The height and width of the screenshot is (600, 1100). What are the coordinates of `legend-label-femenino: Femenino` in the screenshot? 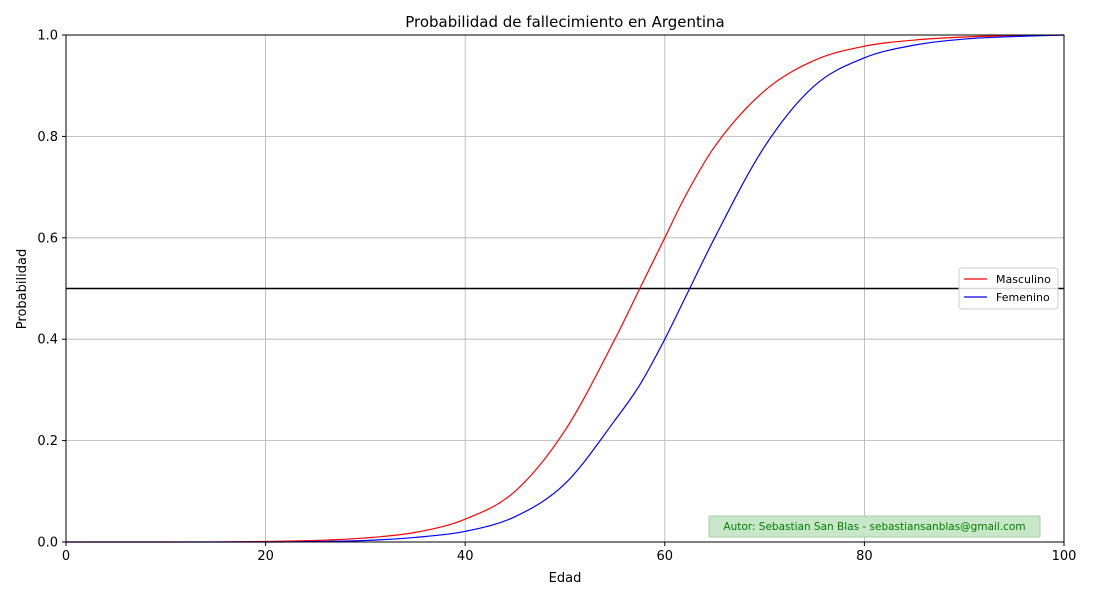 It's located at (1023, 297).